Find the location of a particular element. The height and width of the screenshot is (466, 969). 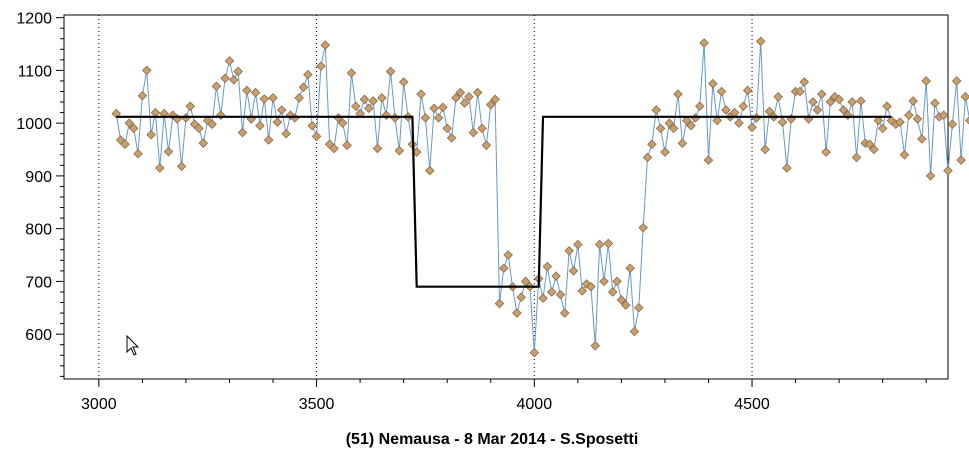

y-axis: 600 700 800 900 1000 1100 1200 is located at coordinates (40, 194).